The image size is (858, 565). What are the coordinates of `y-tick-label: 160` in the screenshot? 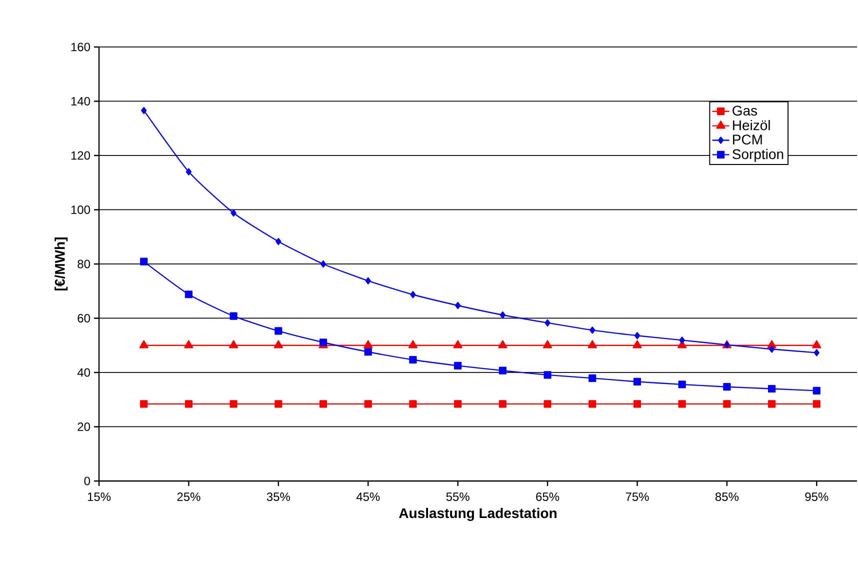 It's located at (80, 47).